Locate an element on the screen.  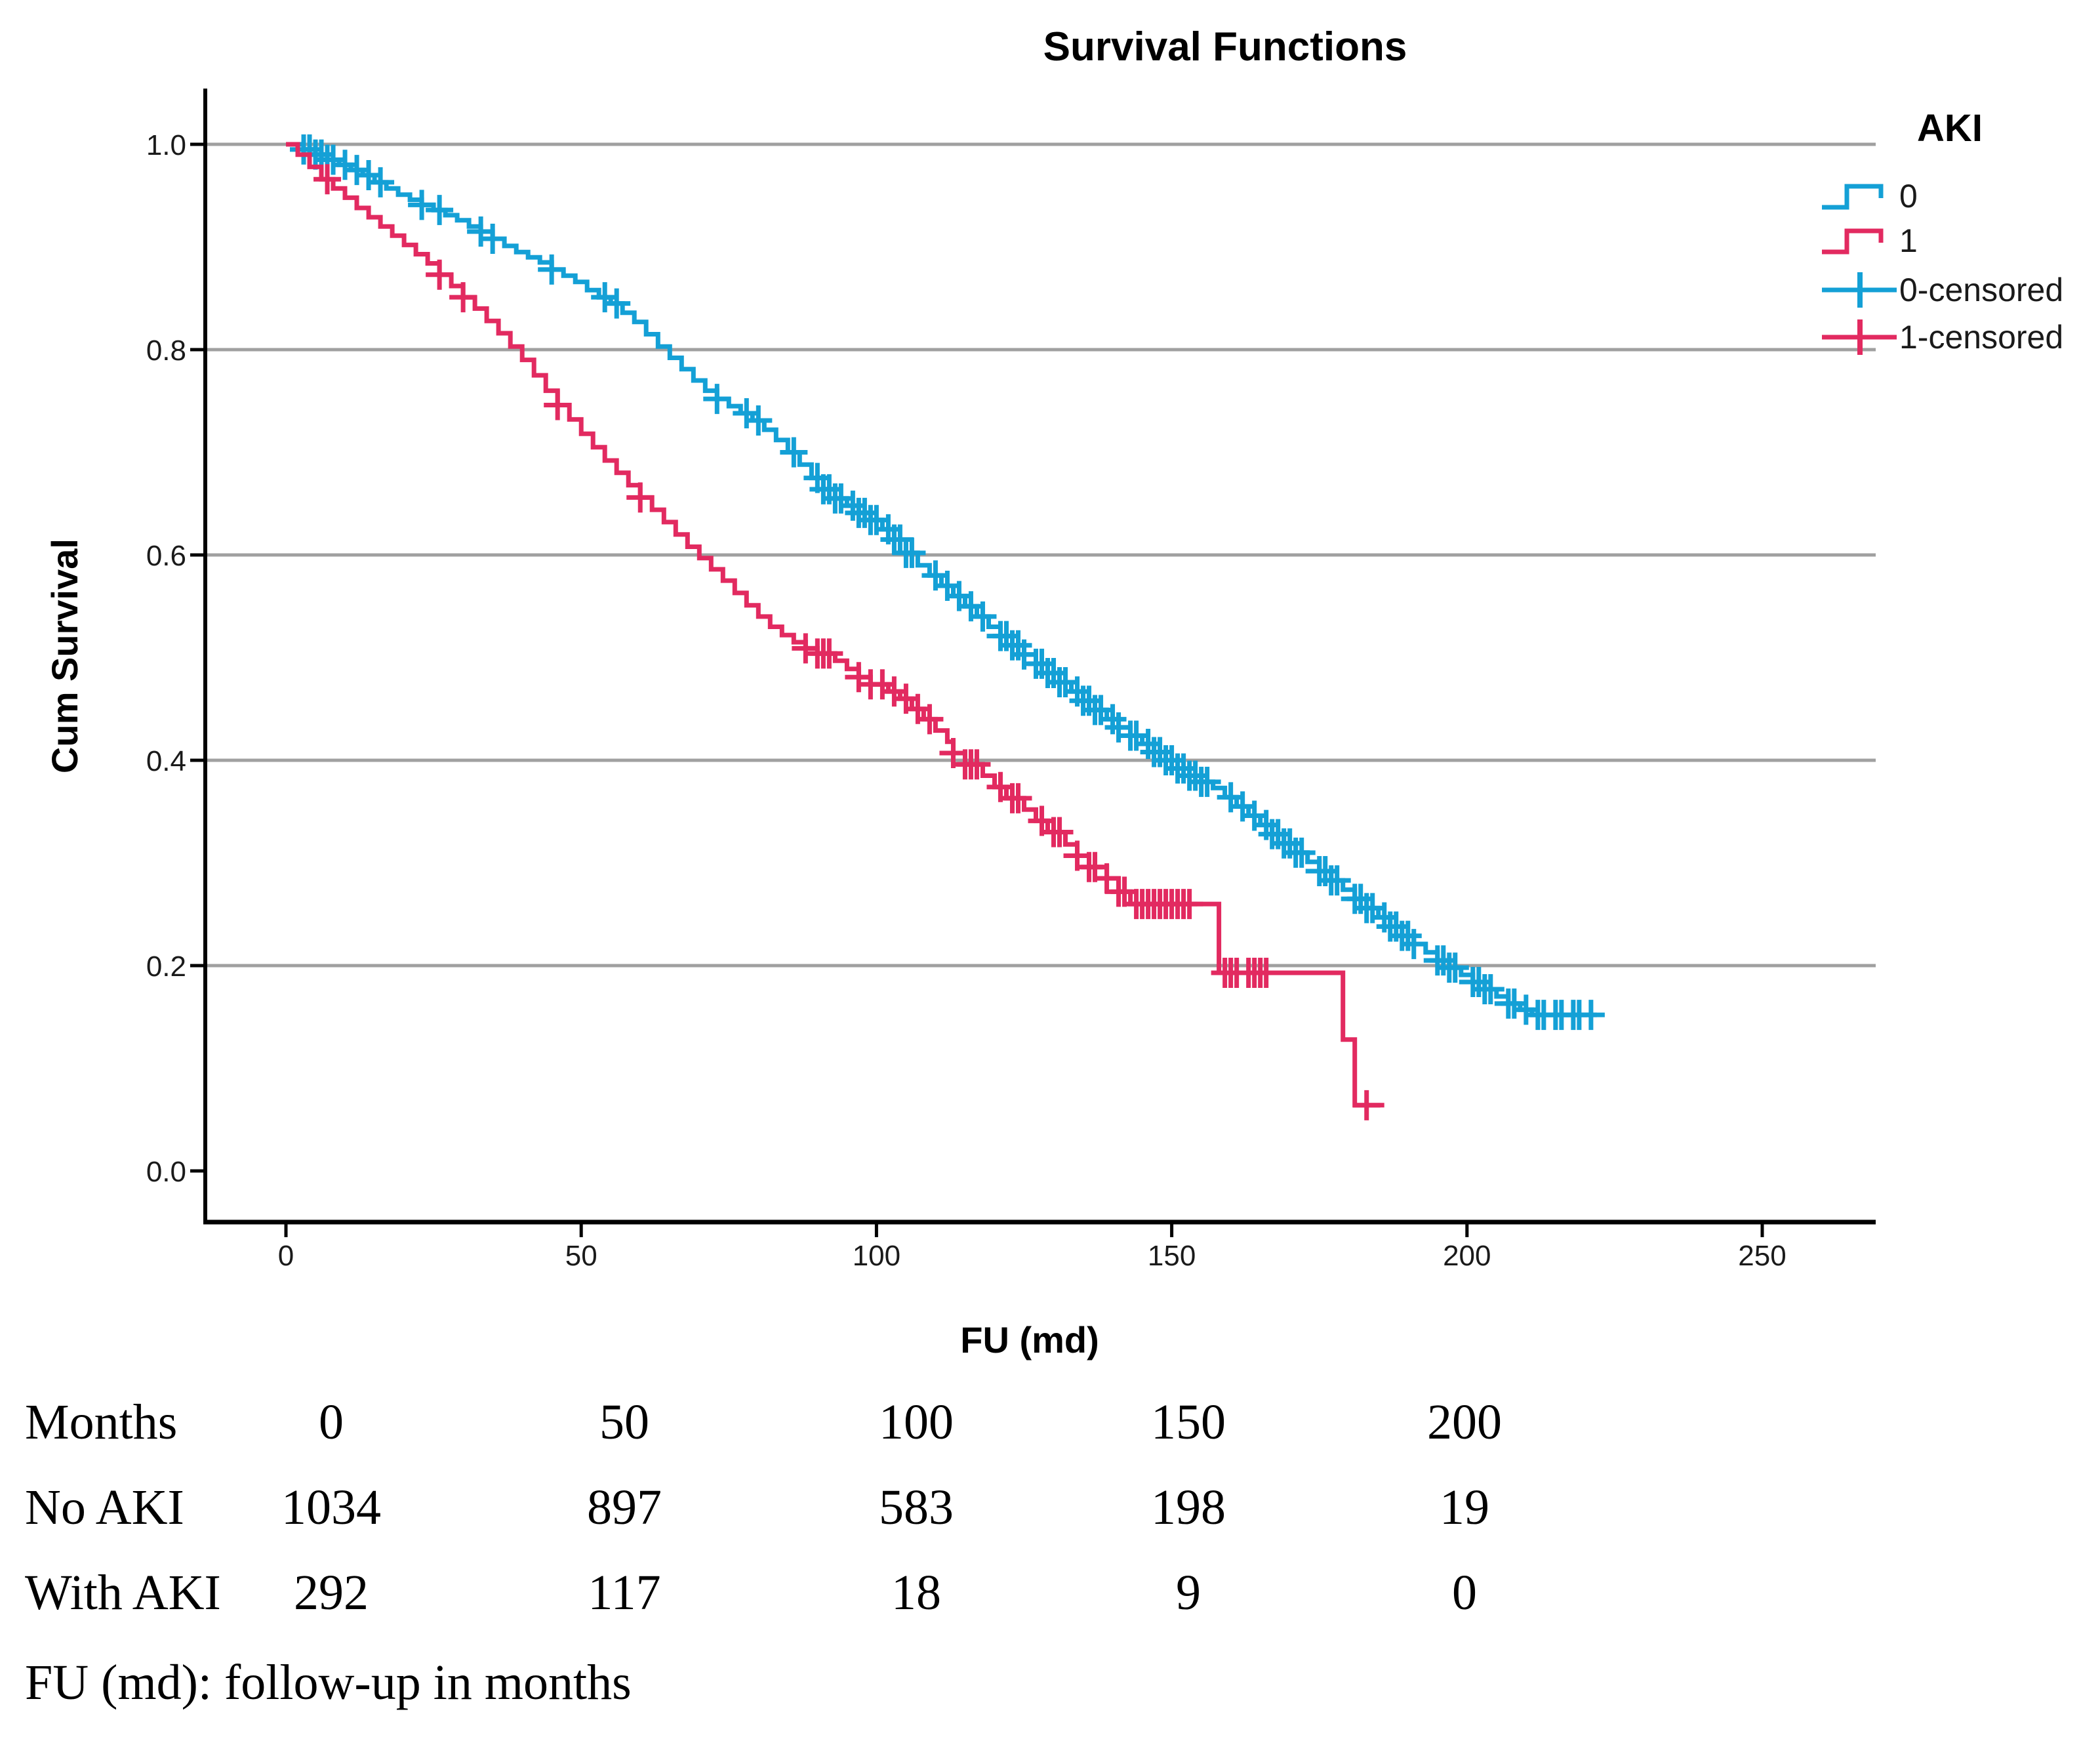
risk-table-cell: 117 is located at coordinates (624, 1592).